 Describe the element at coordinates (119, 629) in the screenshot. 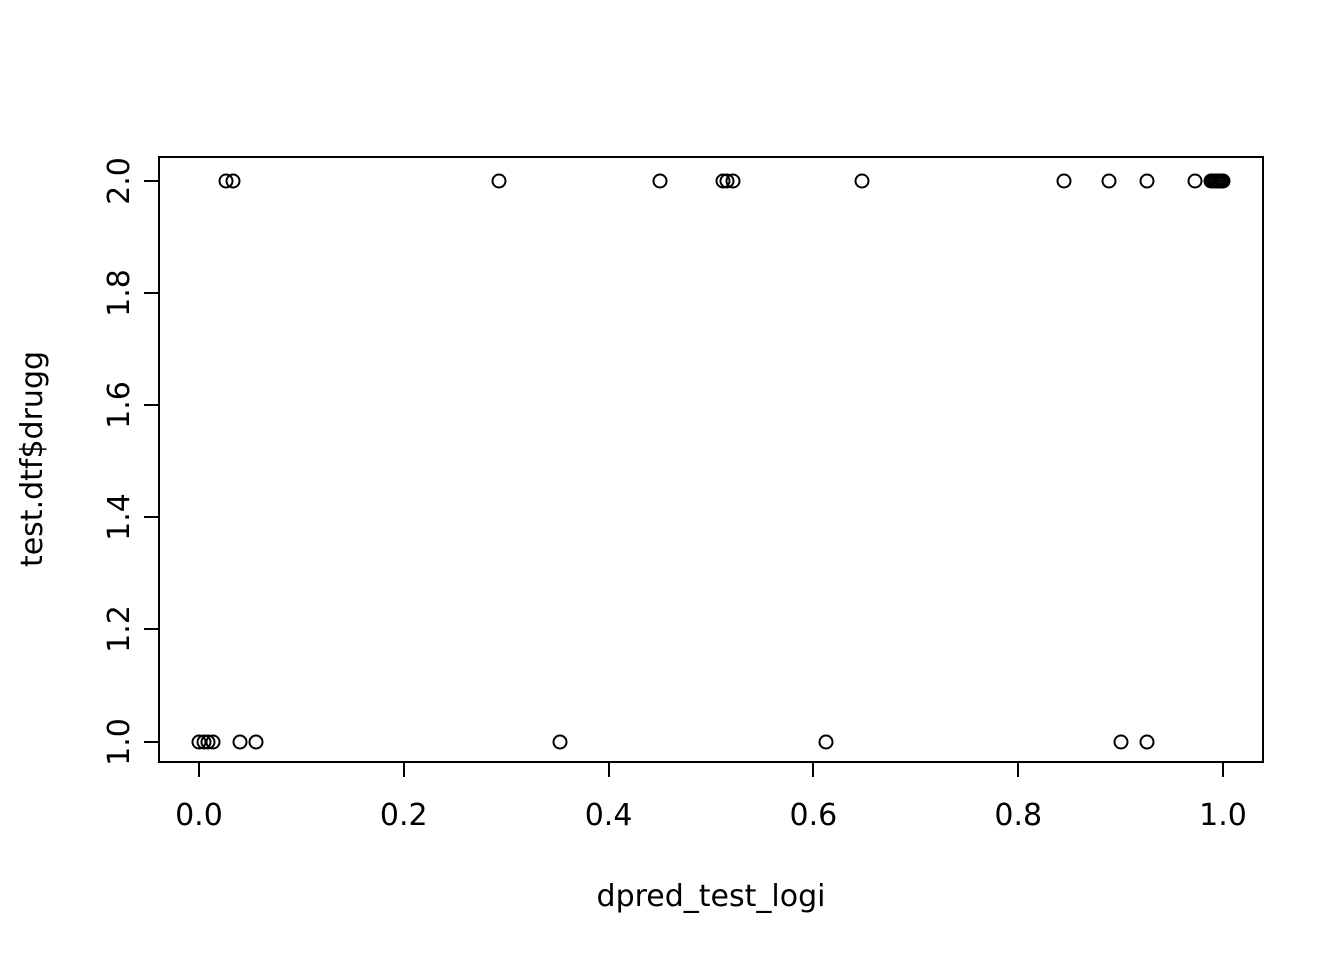

I see `y-tick-label: 1.2` at that location.